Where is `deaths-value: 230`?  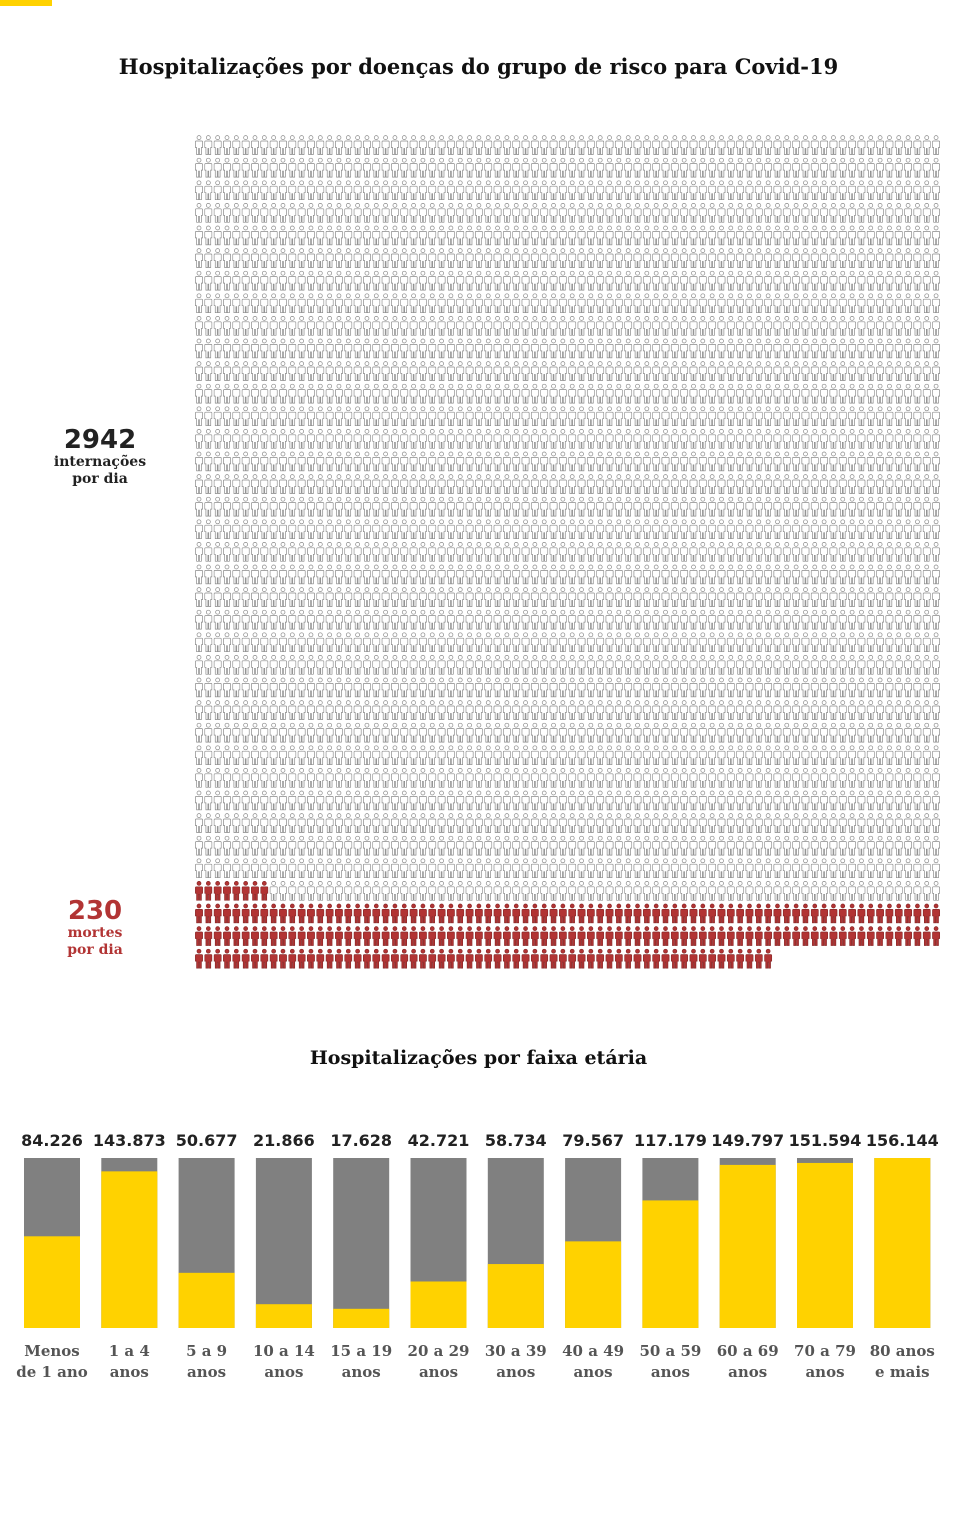
deaths-value: 230 is located at coordinates (95, 911).